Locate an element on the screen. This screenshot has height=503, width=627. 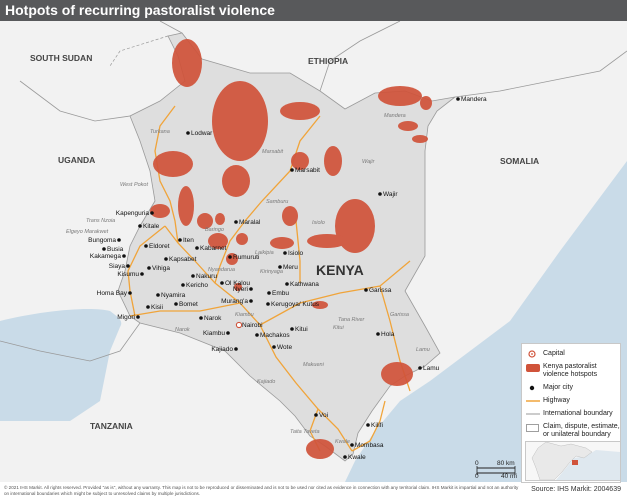
city-label: Kitale is located at coordinates (151, 226).